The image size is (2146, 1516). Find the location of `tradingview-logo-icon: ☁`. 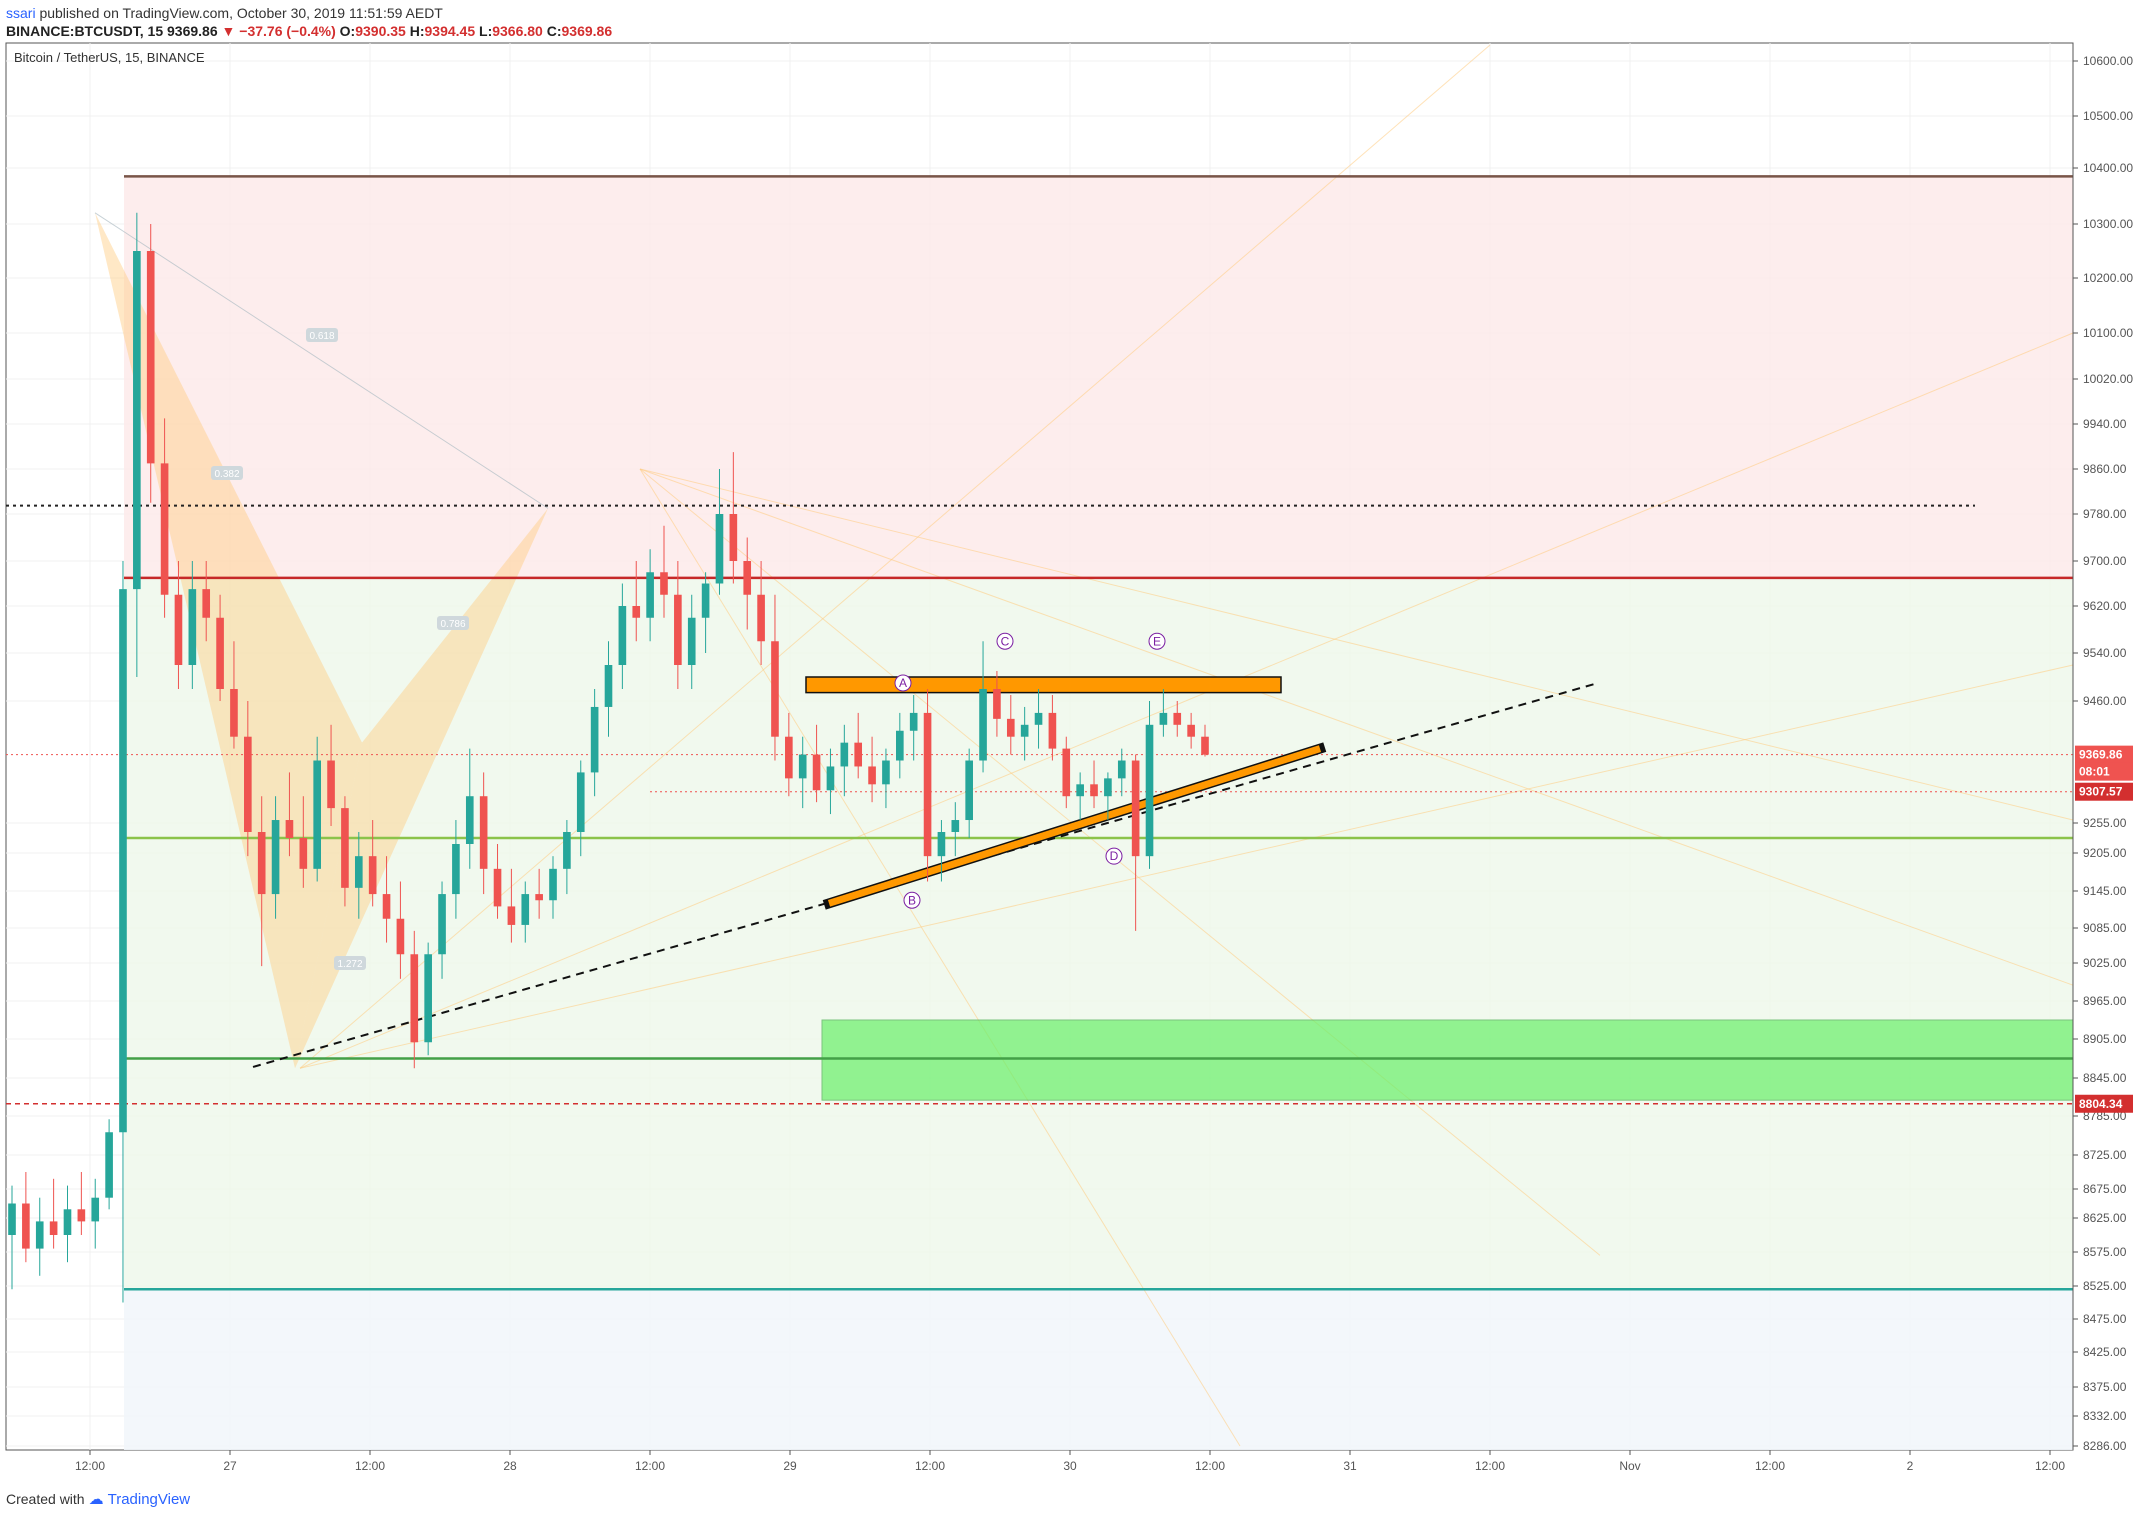

tradingview-logo-icon: ☁ is located at coordinates (96, 1499).